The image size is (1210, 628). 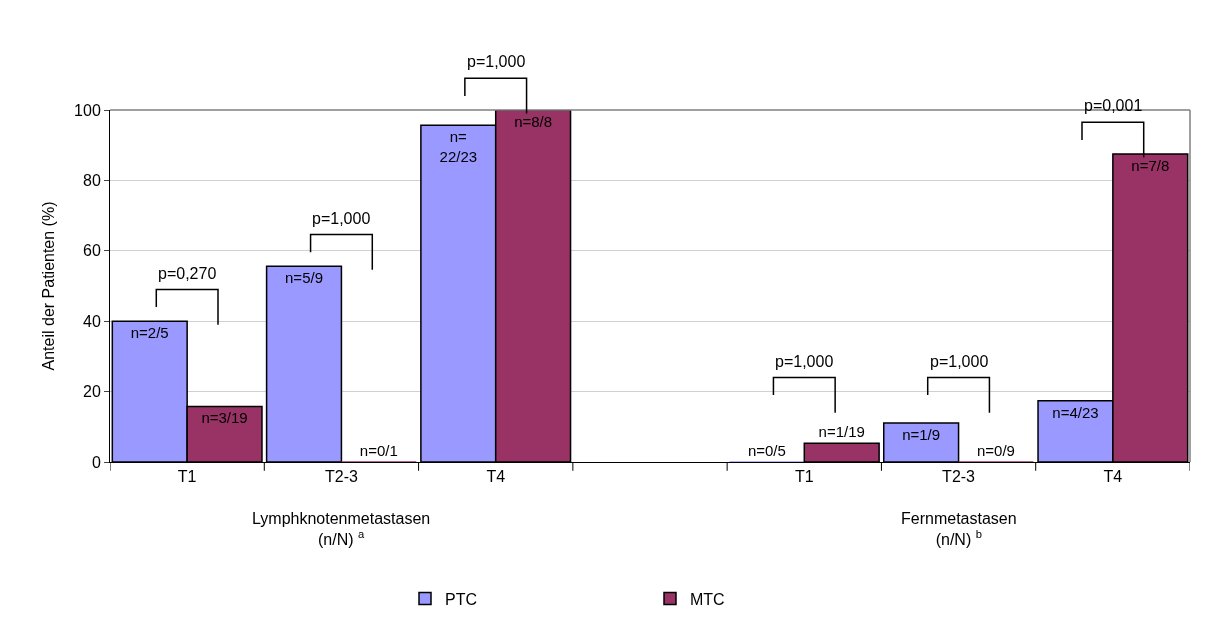 I want to click on text: Fernmetastasen (n/N) $^{b}$, so click(x=959, y=529).